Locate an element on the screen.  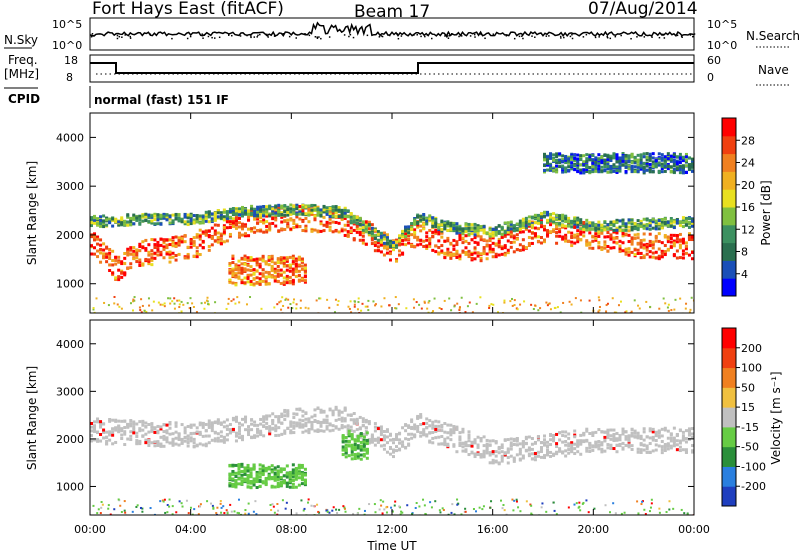
nave-tick-top: 60 is located at coordinates (714, 60).